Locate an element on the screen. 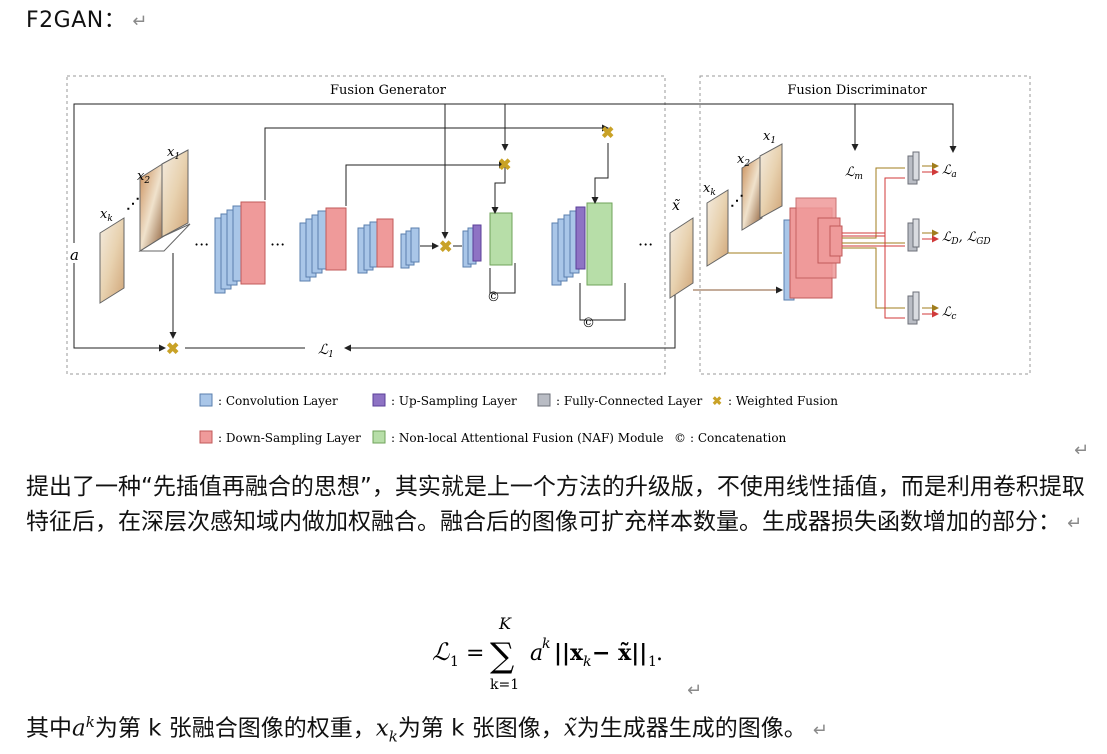 The height and width of the screenshot is (754, 1107). svg-text: k=1 is located at coordinates (504, 684).